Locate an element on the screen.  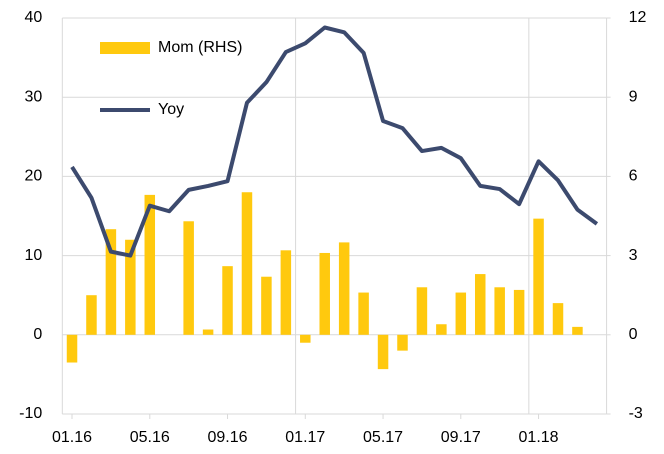
y2-tick-label: 9 is located at coordinates (633, 96).